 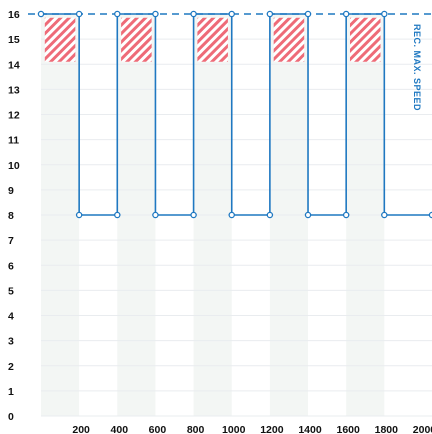 What do you see at coordinates (11, 417) in the screenshot?
I see `y-tick-label-0: 0` at bounding box center [11, 417].